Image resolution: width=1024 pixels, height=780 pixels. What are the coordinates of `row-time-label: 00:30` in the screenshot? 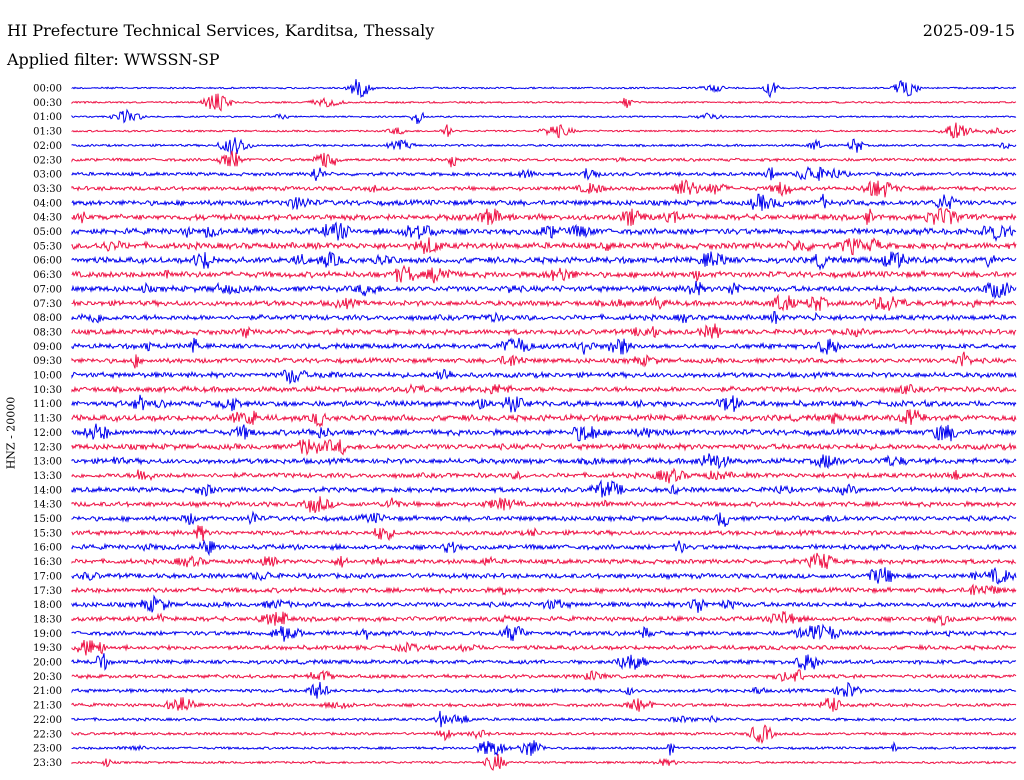 It's located at (47, 103).